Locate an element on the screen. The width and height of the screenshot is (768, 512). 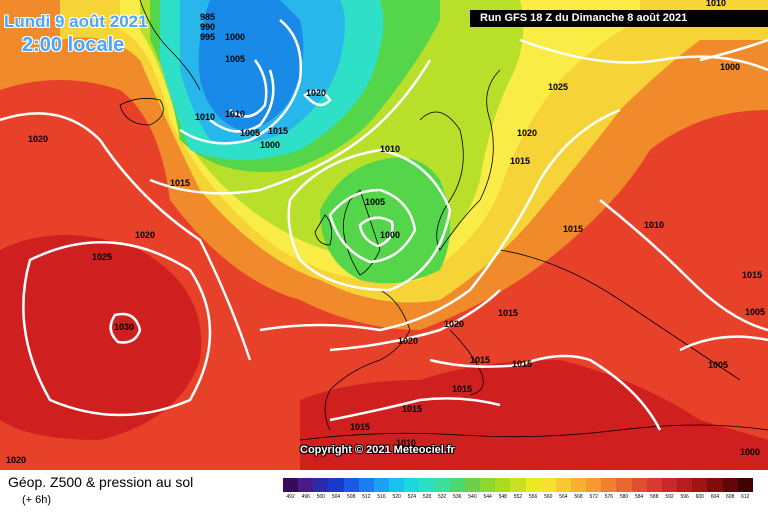
coast-ireland is located at coordinates (323, 230).